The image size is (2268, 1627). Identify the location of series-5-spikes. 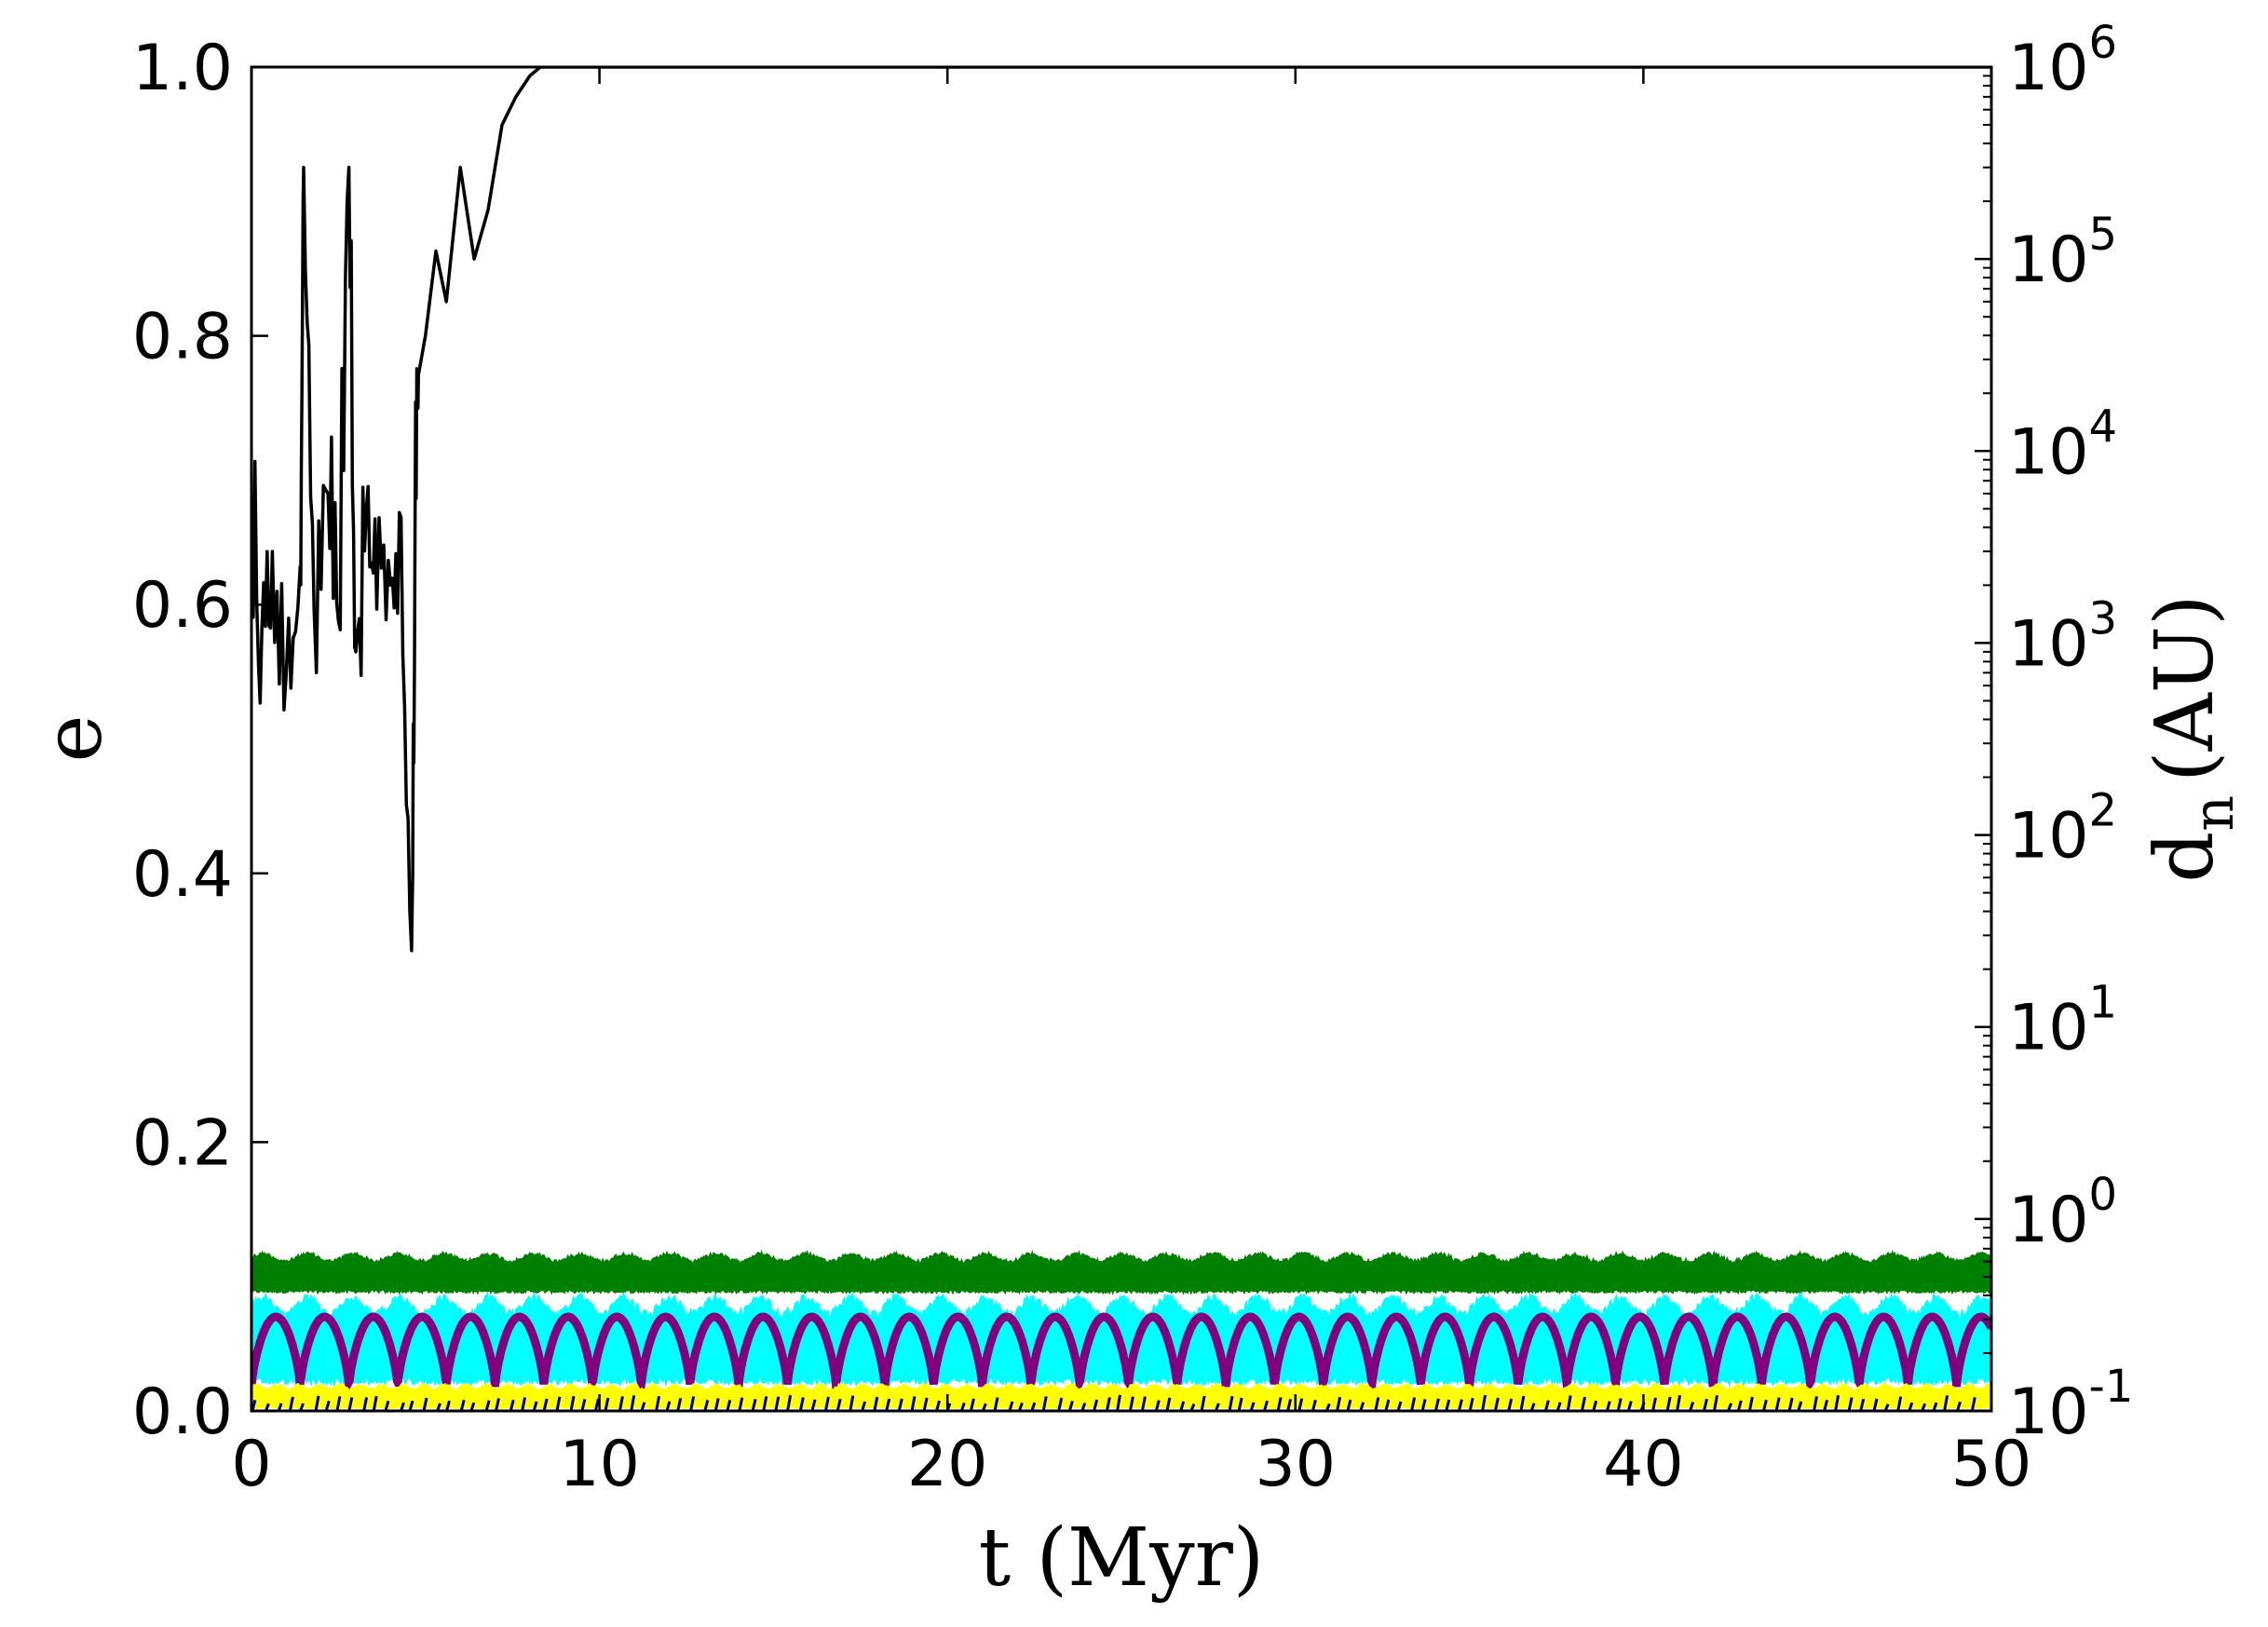
(1113, 1403).